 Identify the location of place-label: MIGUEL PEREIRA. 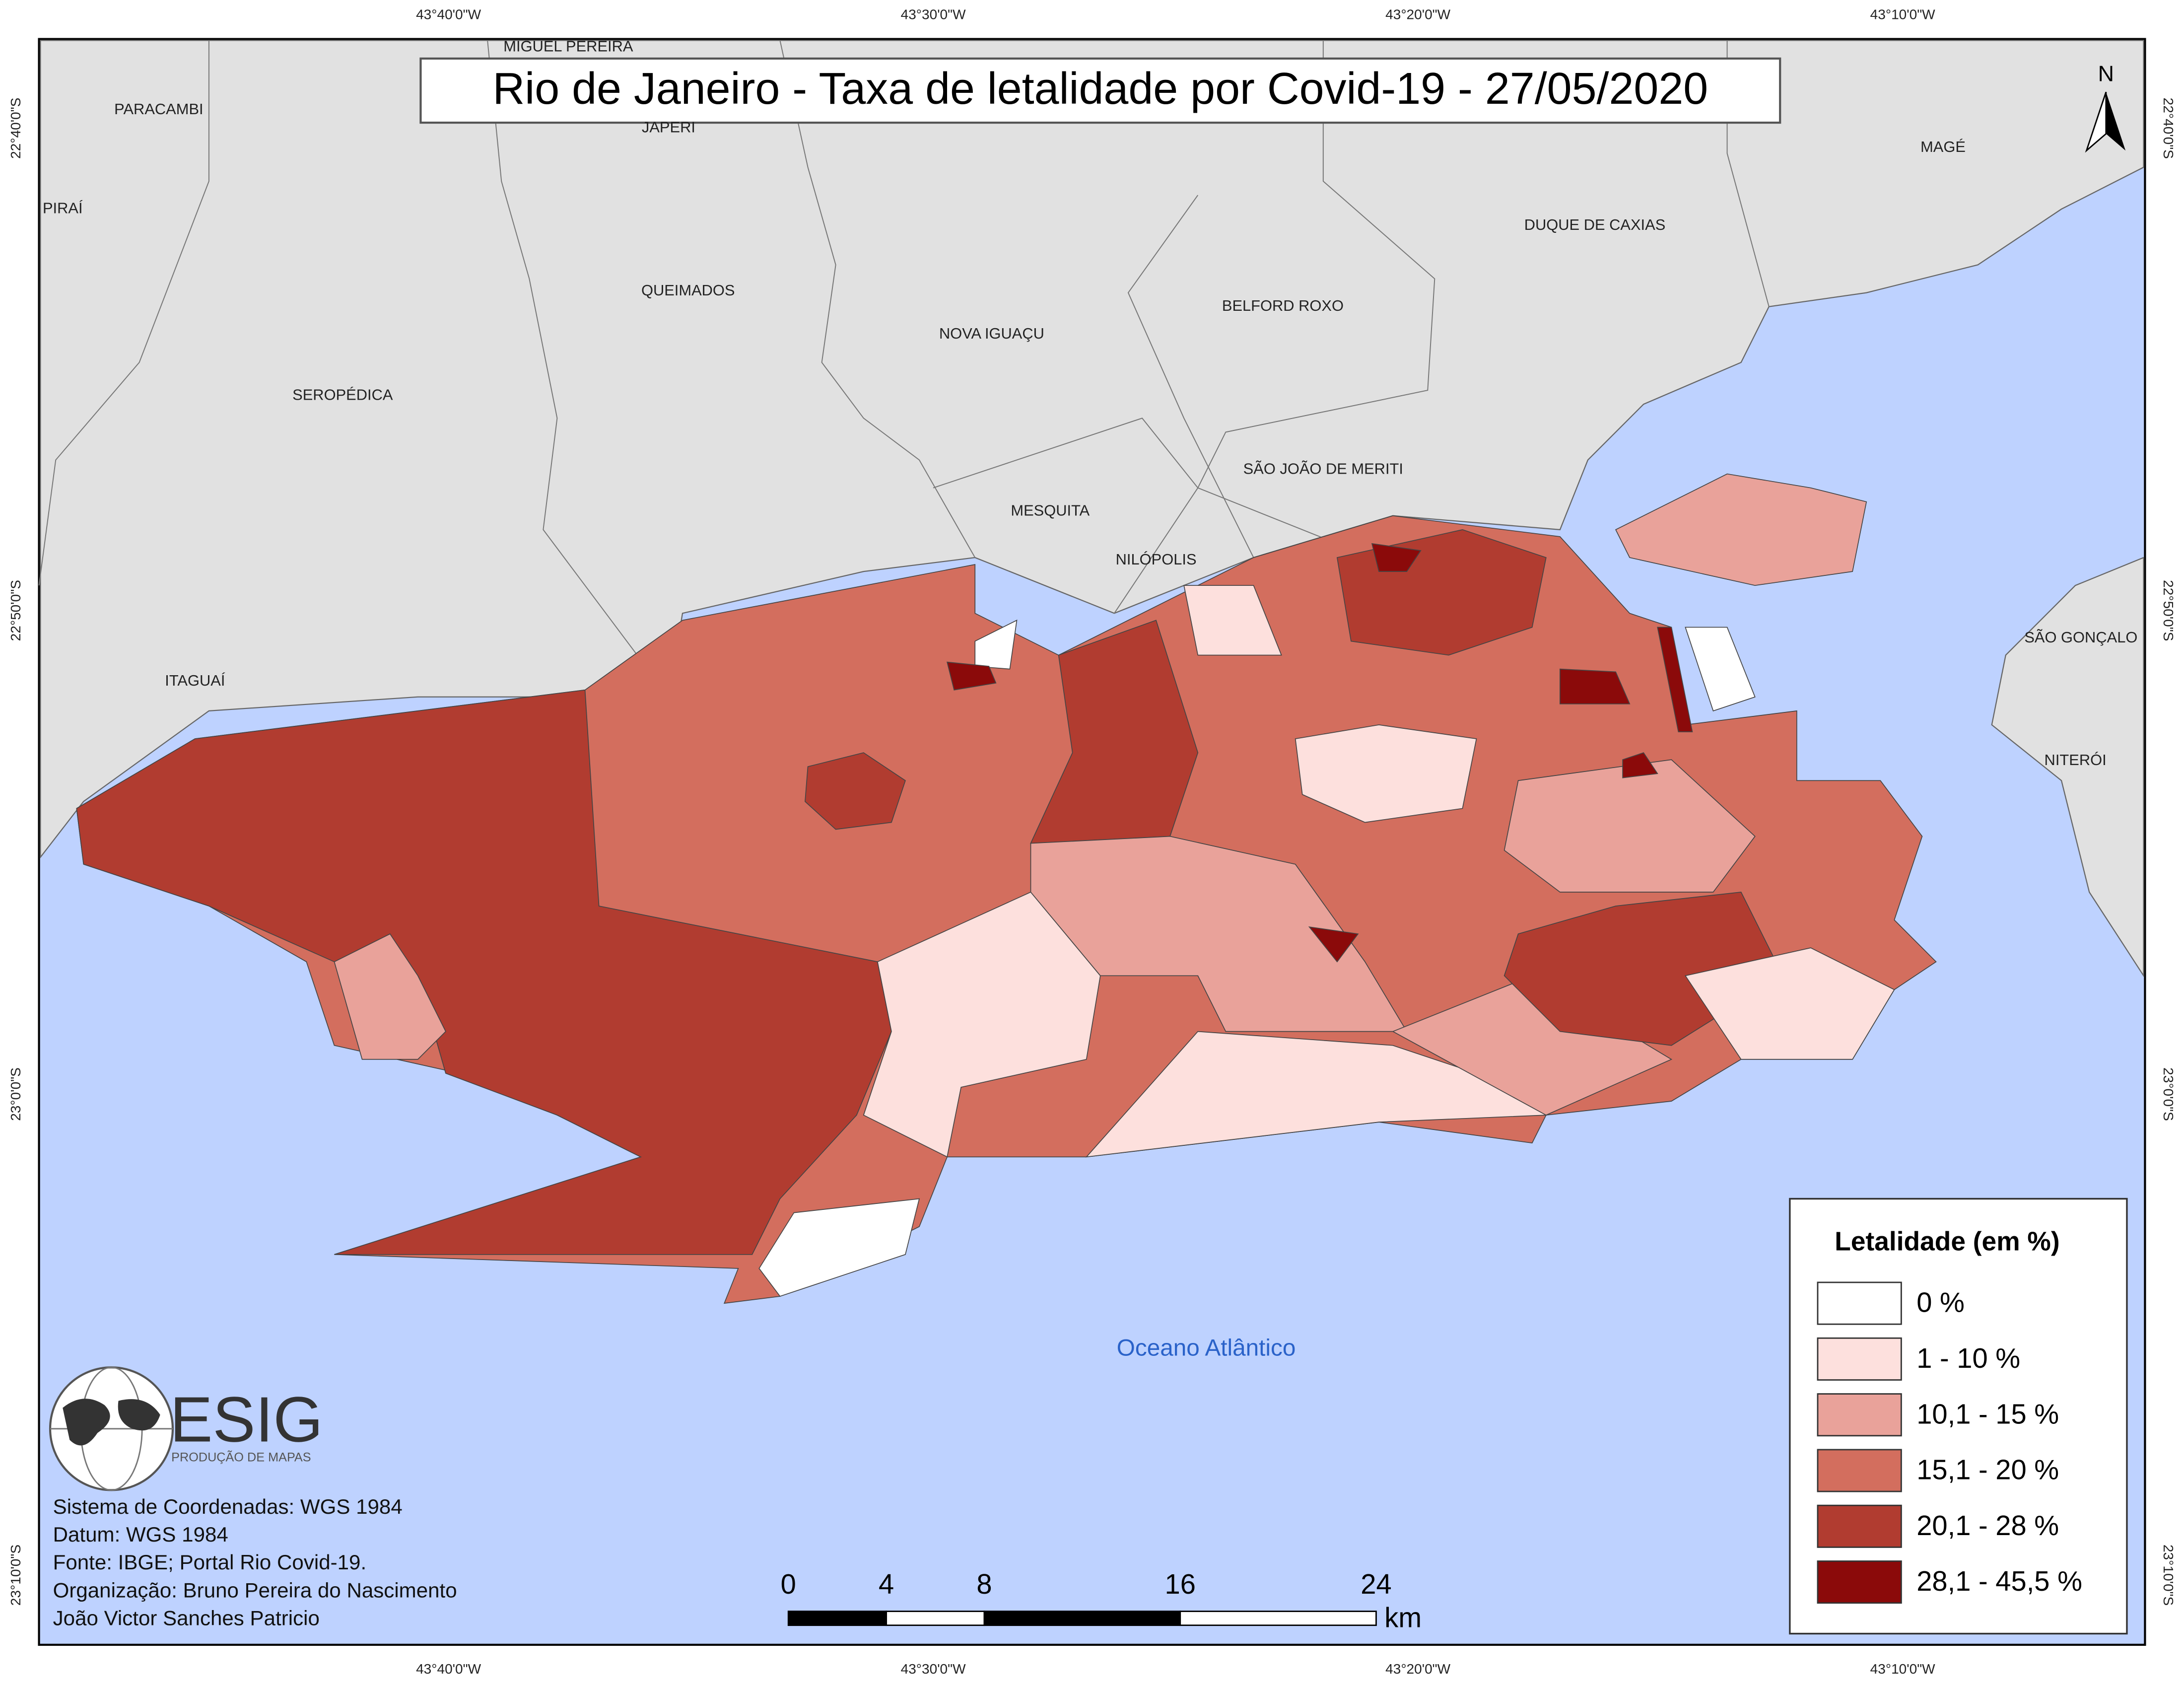
(568, 46).